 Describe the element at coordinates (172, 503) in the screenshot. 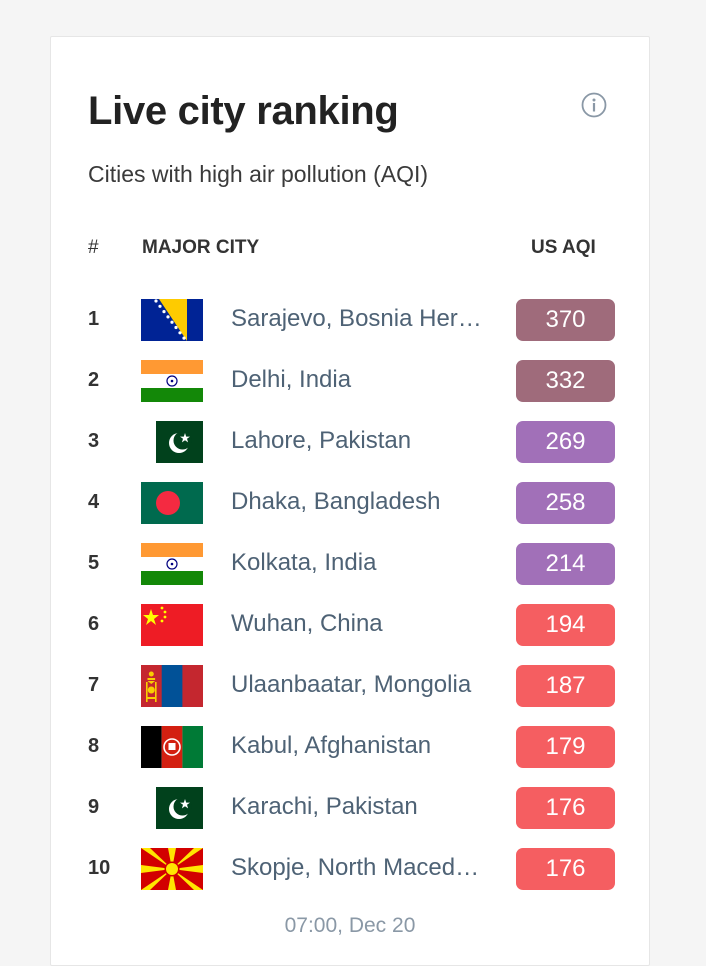

I see `bangladesh-flag-icon` at that location.